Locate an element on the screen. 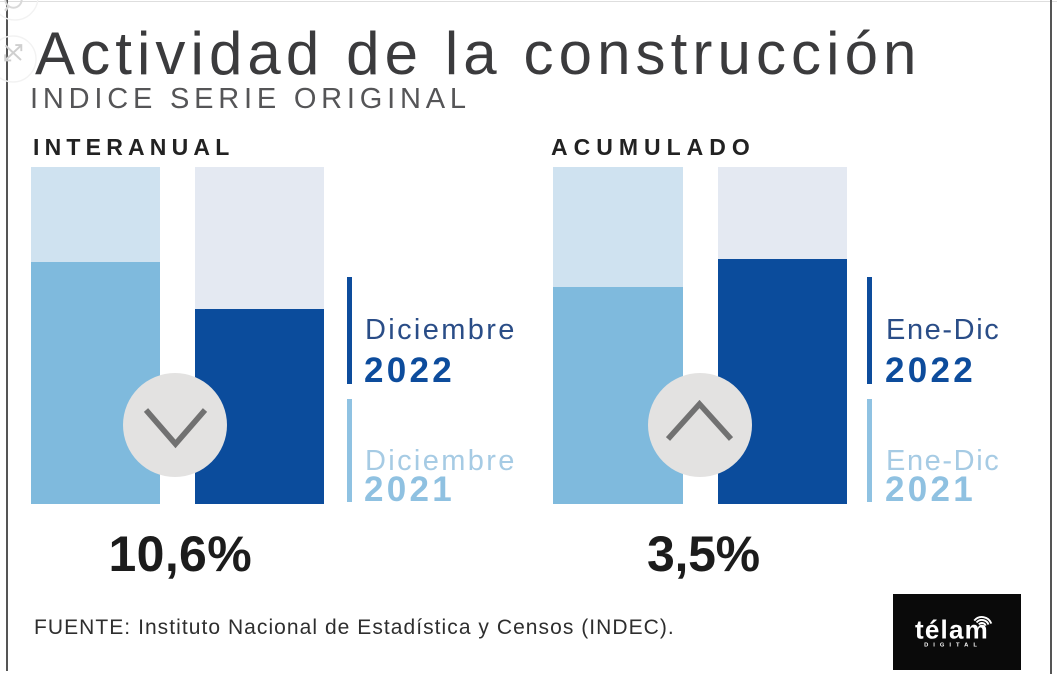 Image resolution: width=1057 pixels, height=674 pixels. svg-text: DIGITAL is located at coordinates (953, 646).